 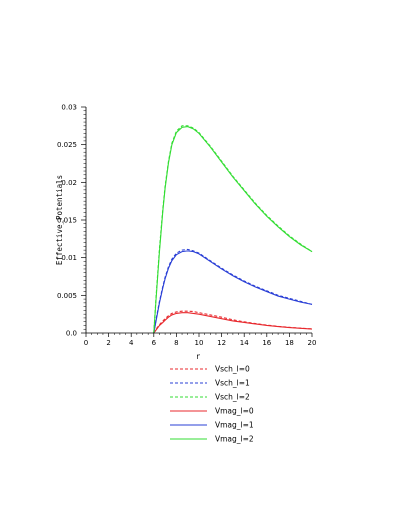 What do you see at coordinates (266, 343) in the screenshot?
I see `x-tick-label: 16` at bounding box center [266, 343].